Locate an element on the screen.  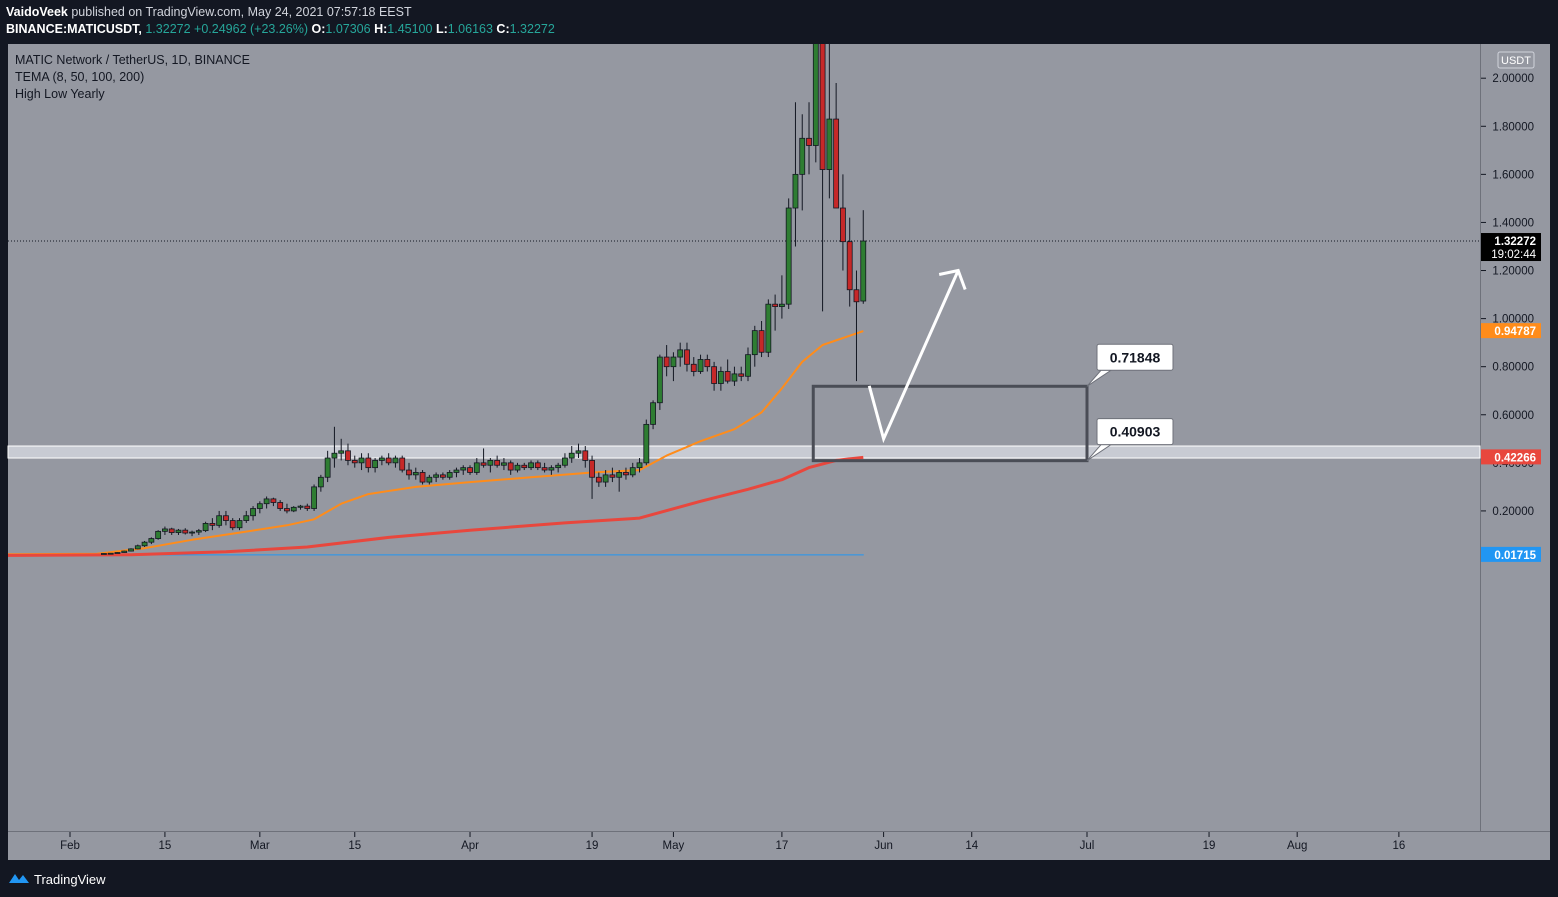
legend-indicator-highlow: High Low Yearly is located at coordinates (60, 94).